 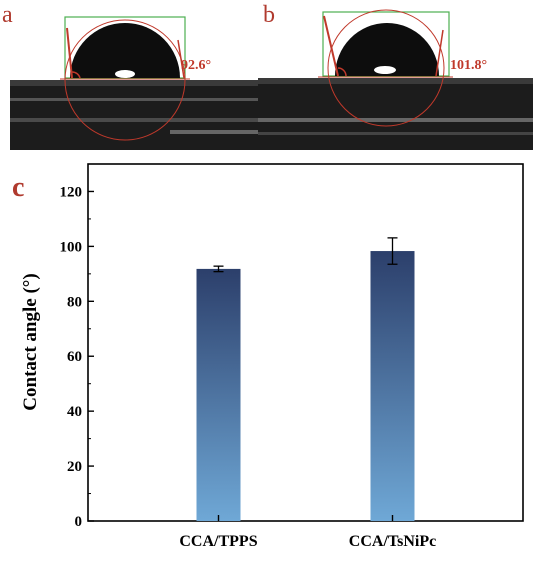 What do you see at coordinates (79, 522) in the screenshot?
I see `y-tick-label: 0` at bounding box center [79, 522].